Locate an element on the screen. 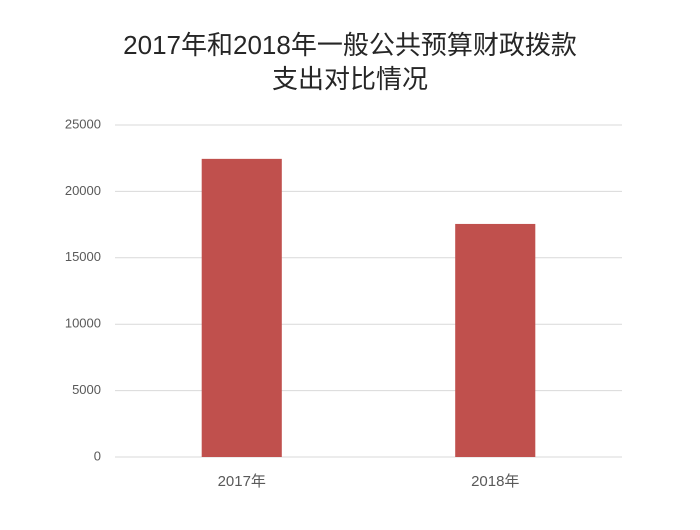  chart-title: 2017年和2018年一般公共预算财政拨款支出对比情况 is located at coordinates (350, 62).